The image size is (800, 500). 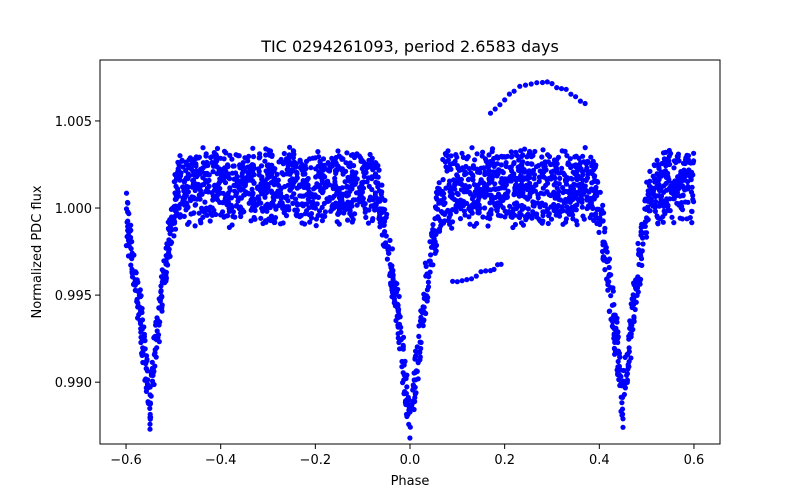 What do you see at coordinates (126, 460) in the screenshot?
I see `x-tick-label: −0.6` at bounding box center [126, 460].